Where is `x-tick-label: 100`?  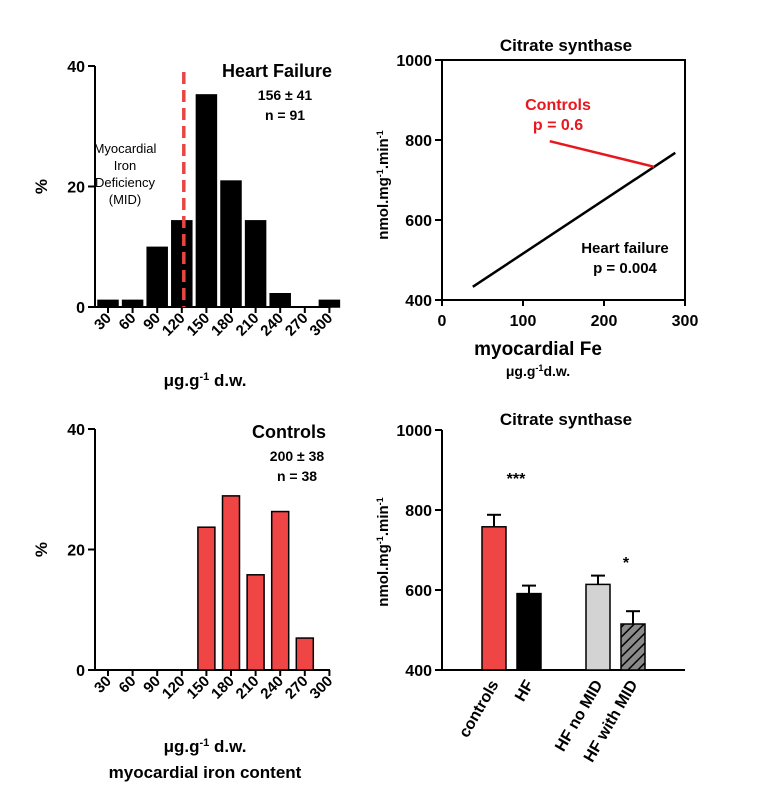 x-tick-label: 100 is located at coordinates (523, 321).